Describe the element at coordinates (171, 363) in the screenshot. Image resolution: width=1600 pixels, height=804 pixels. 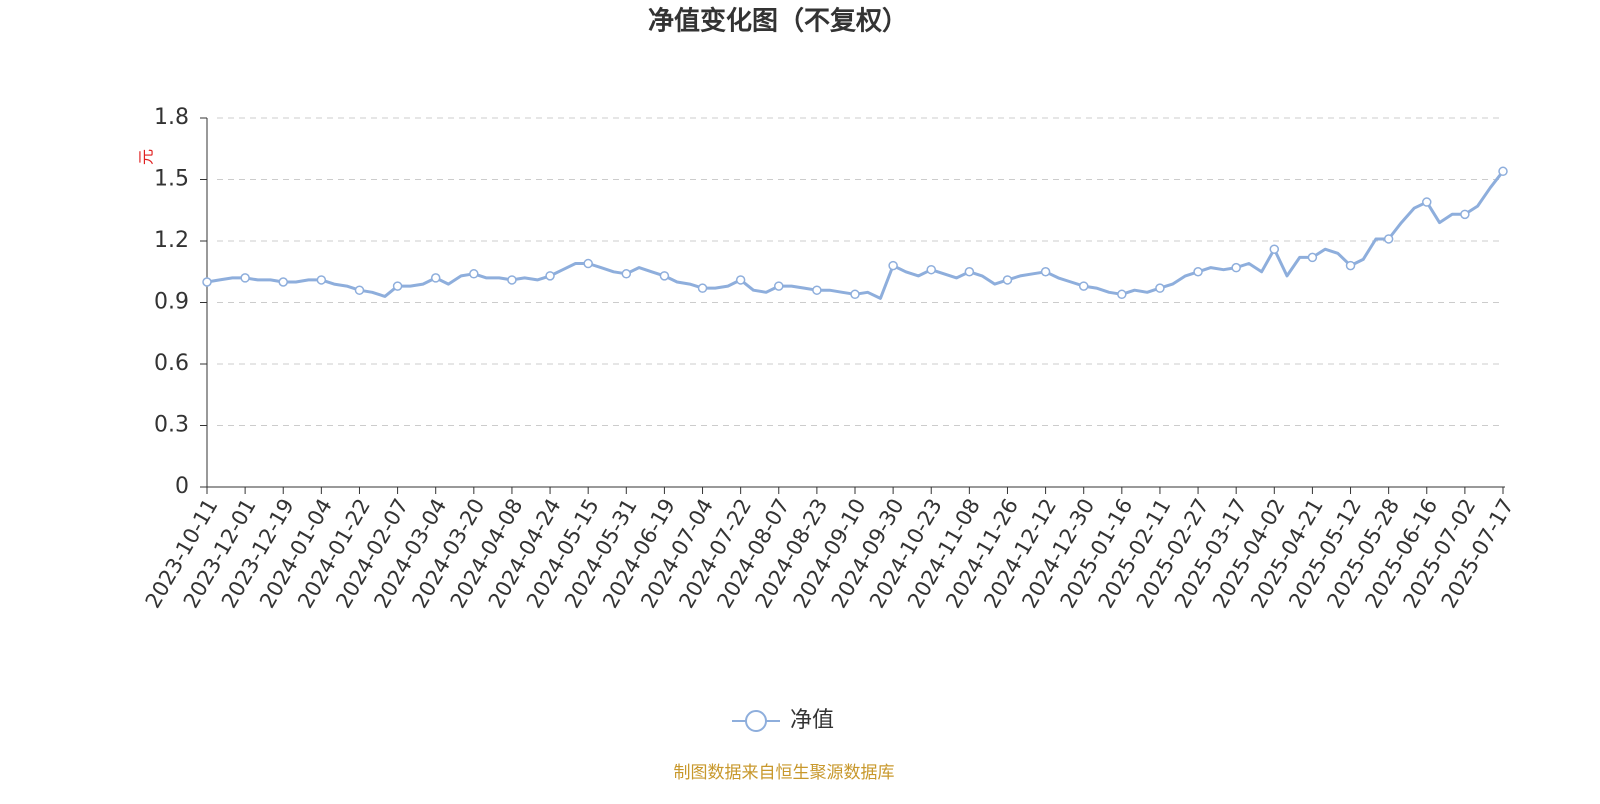
I see `y-tick-label: 0.6` at that location.